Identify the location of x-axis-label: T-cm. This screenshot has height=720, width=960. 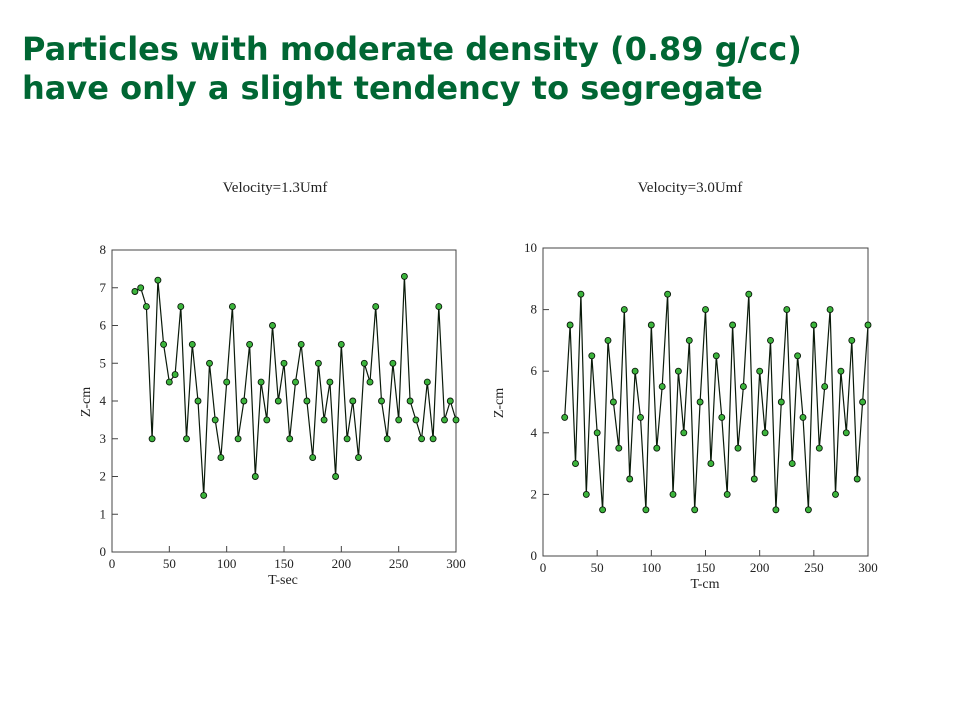
(704, 584).